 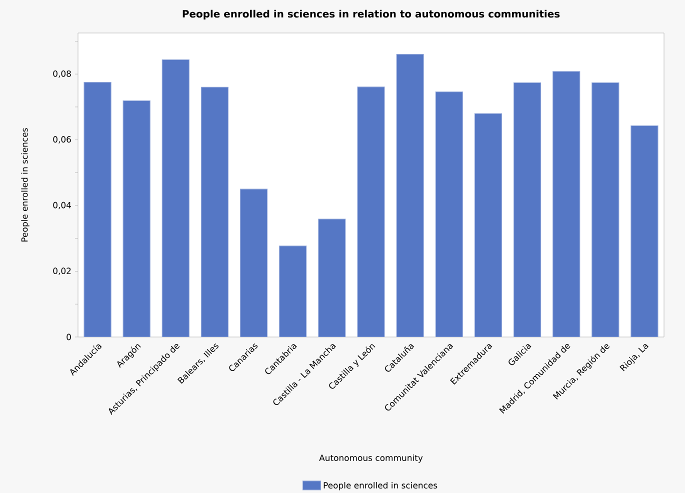 What do you see at coordinates (62, 74) in the screenshot?
I see `y-tick-label: 0,08` at bounding box center [62, 74].